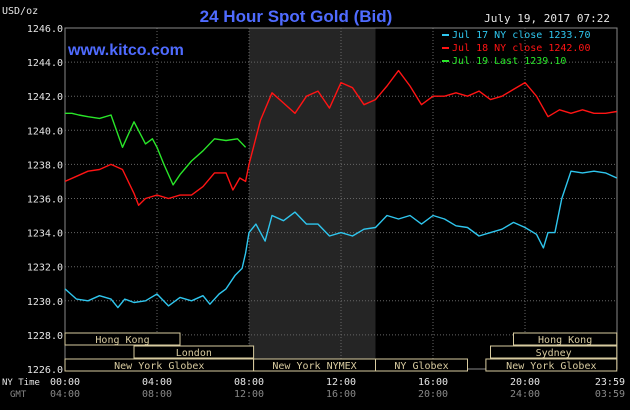  I want to click on y-tick-label: 1228.0, so click(45, 336).